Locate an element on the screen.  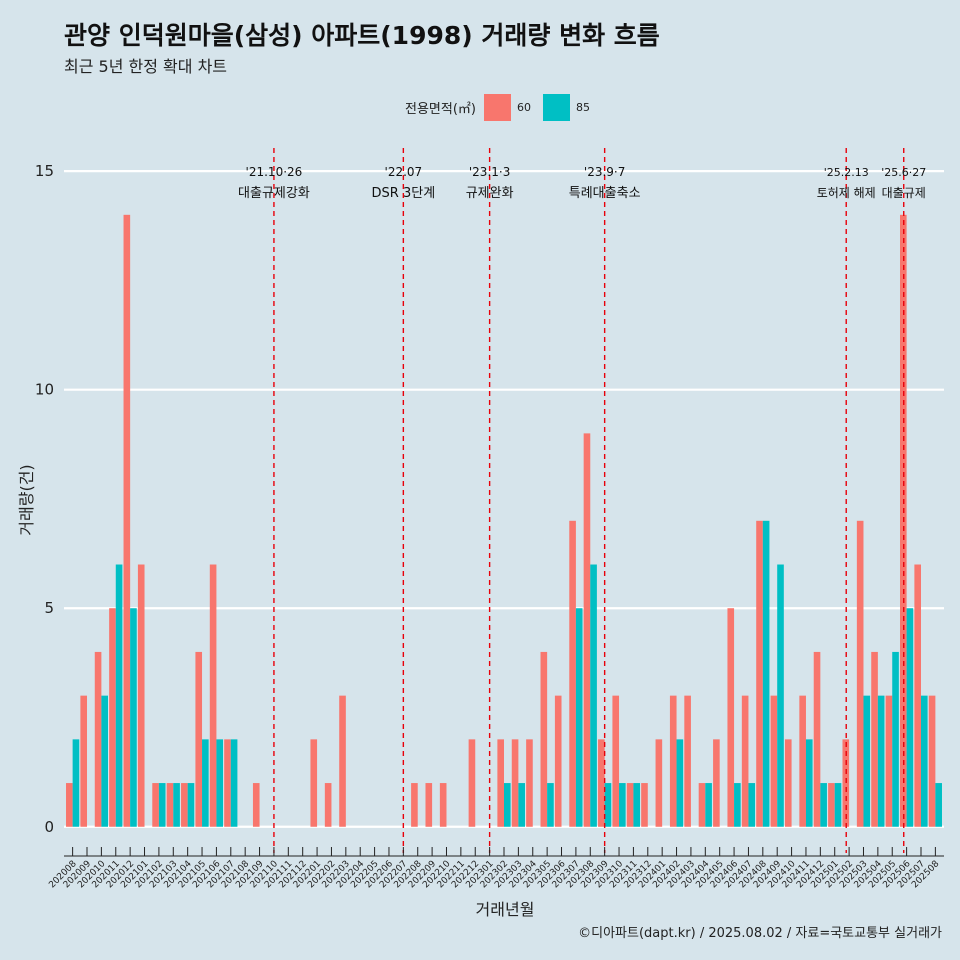
legend-label-85: 85 is located at coordinates (582, 107).